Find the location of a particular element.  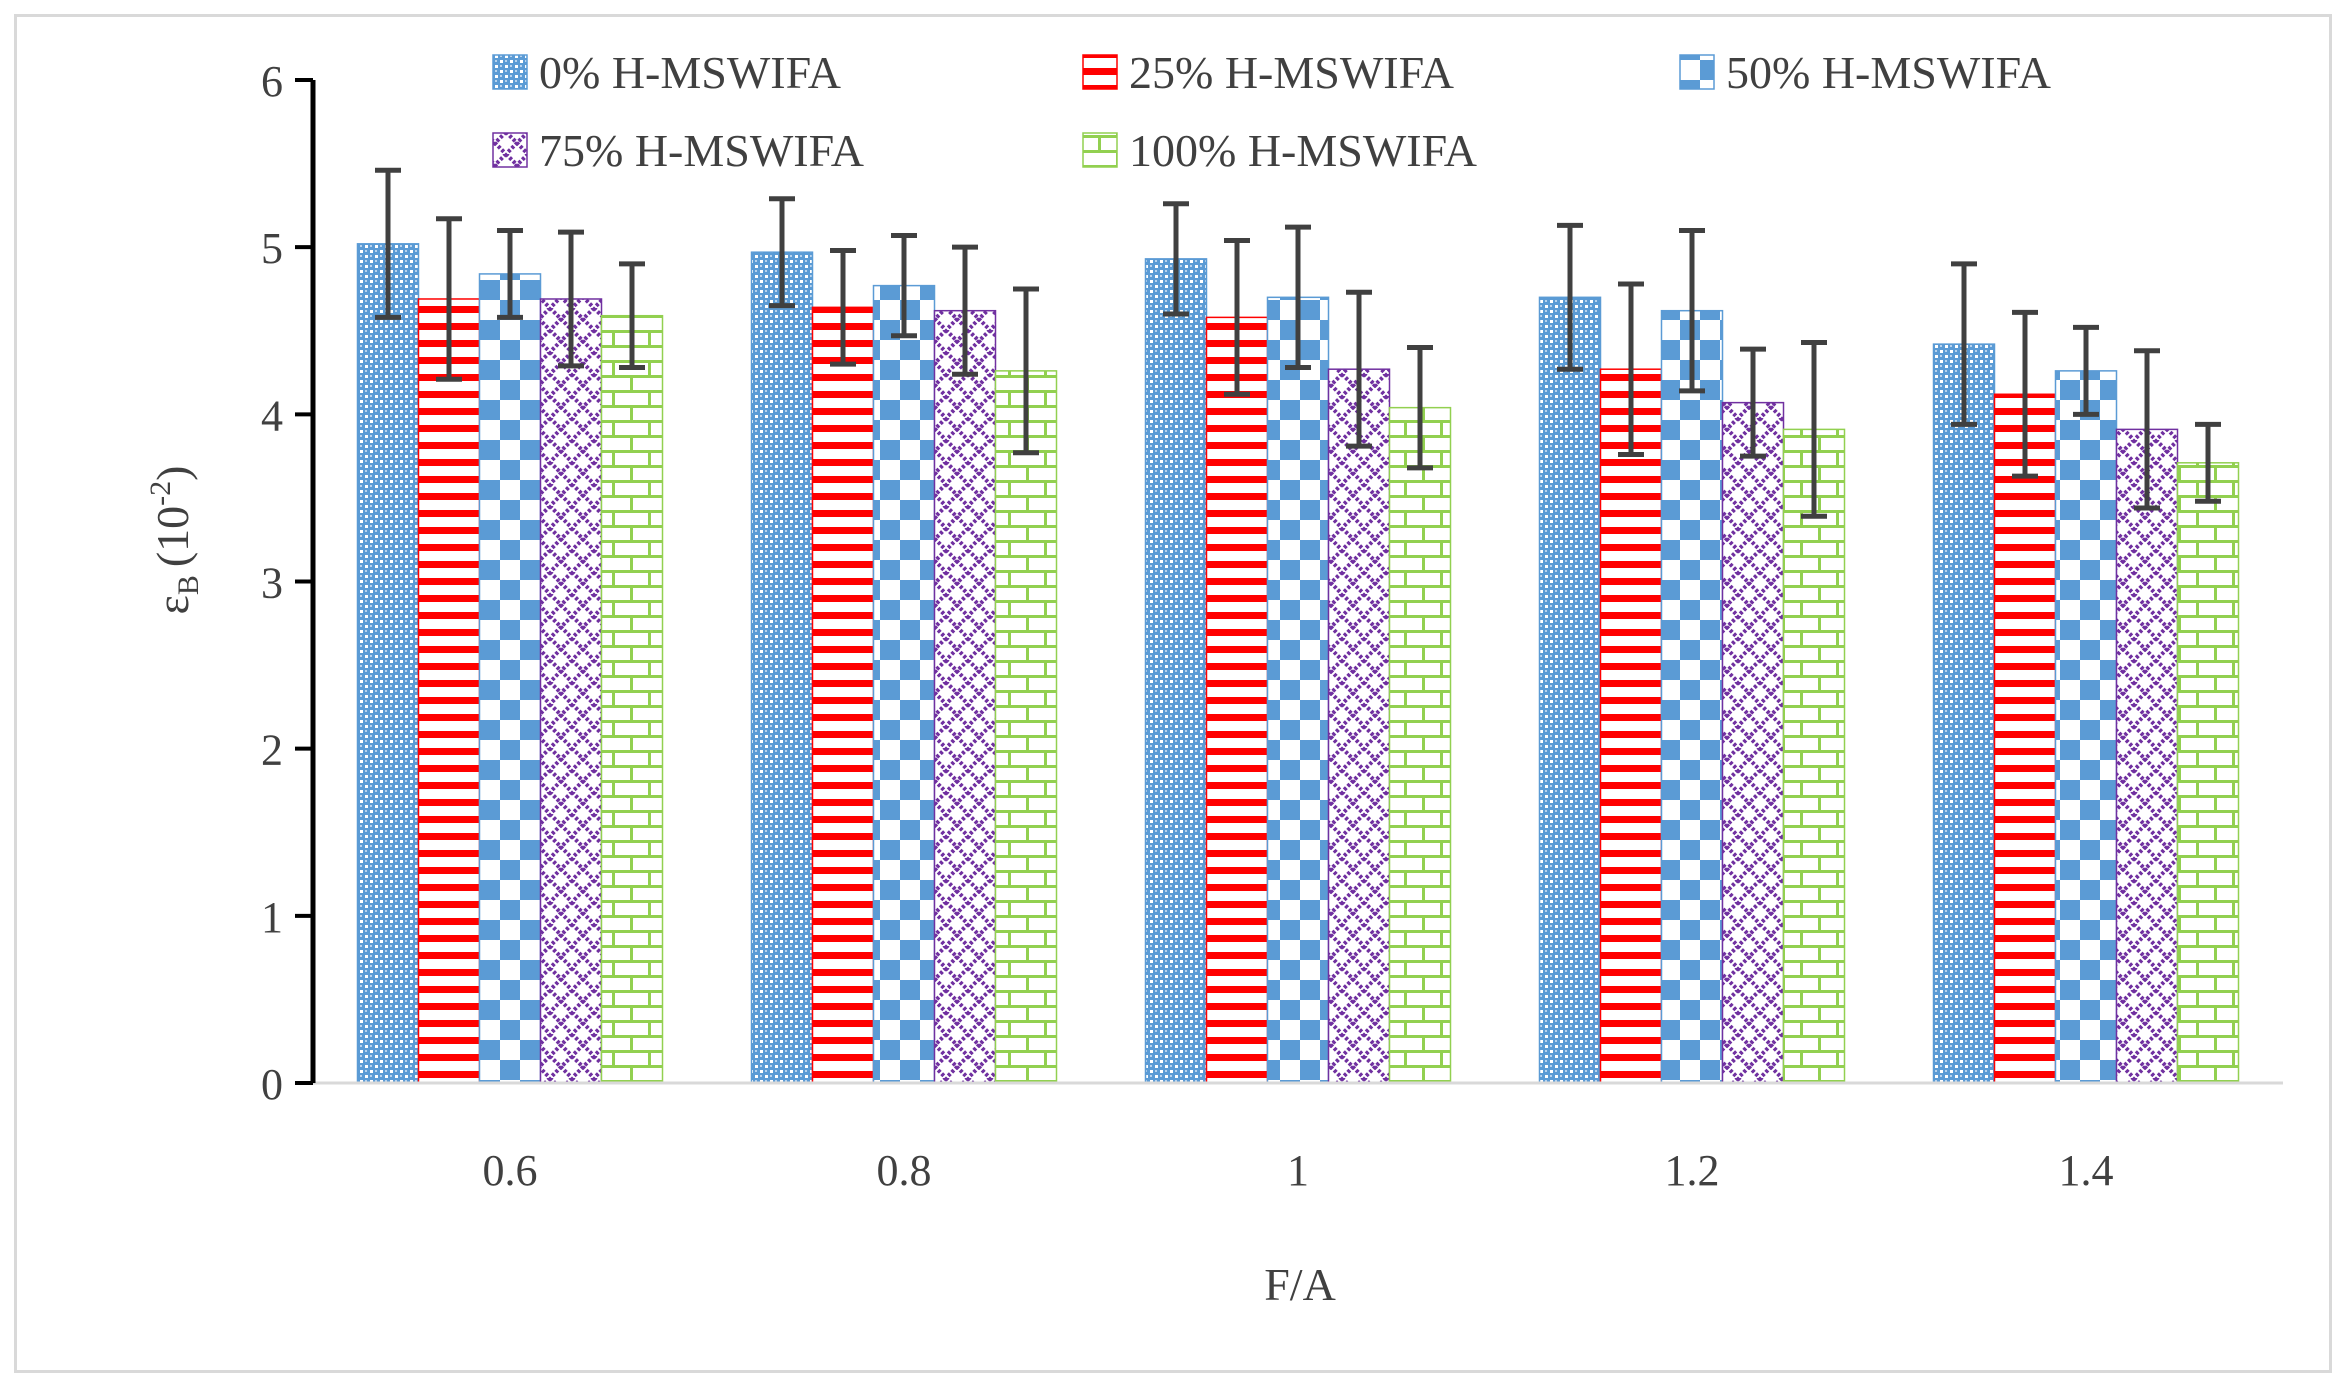

legend-label: 25% H-MSWIFA is located at coordinates (1291, 72).